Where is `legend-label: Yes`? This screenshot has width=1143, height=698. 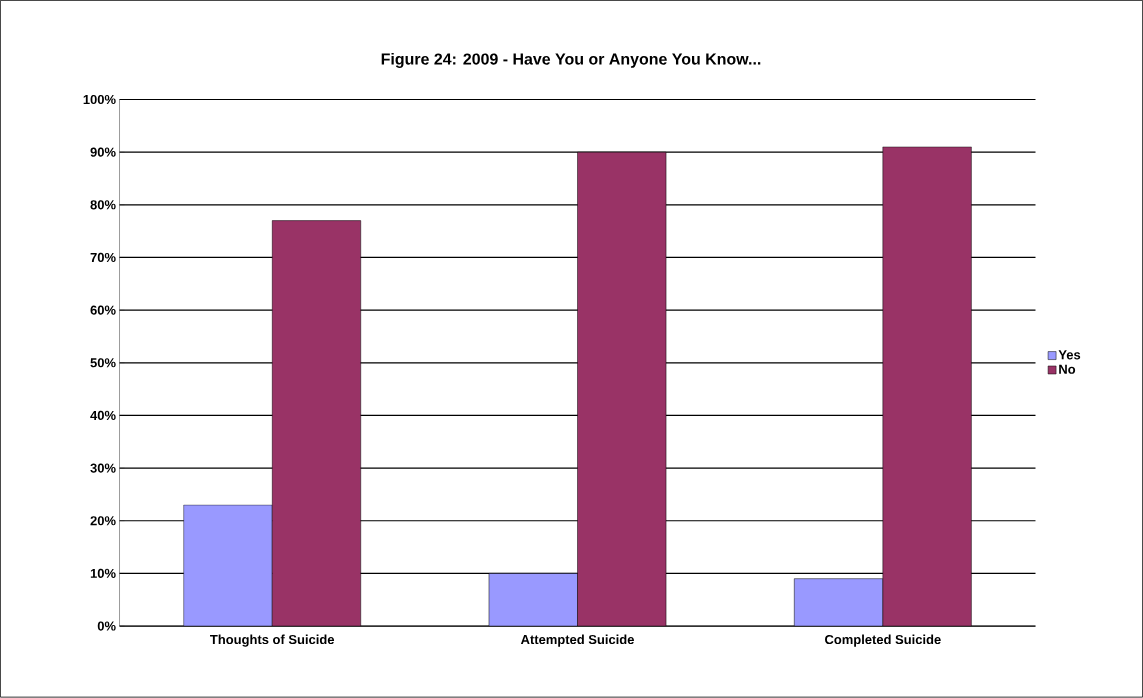 legend-label: Yes is located at coordinates (1069, 355).